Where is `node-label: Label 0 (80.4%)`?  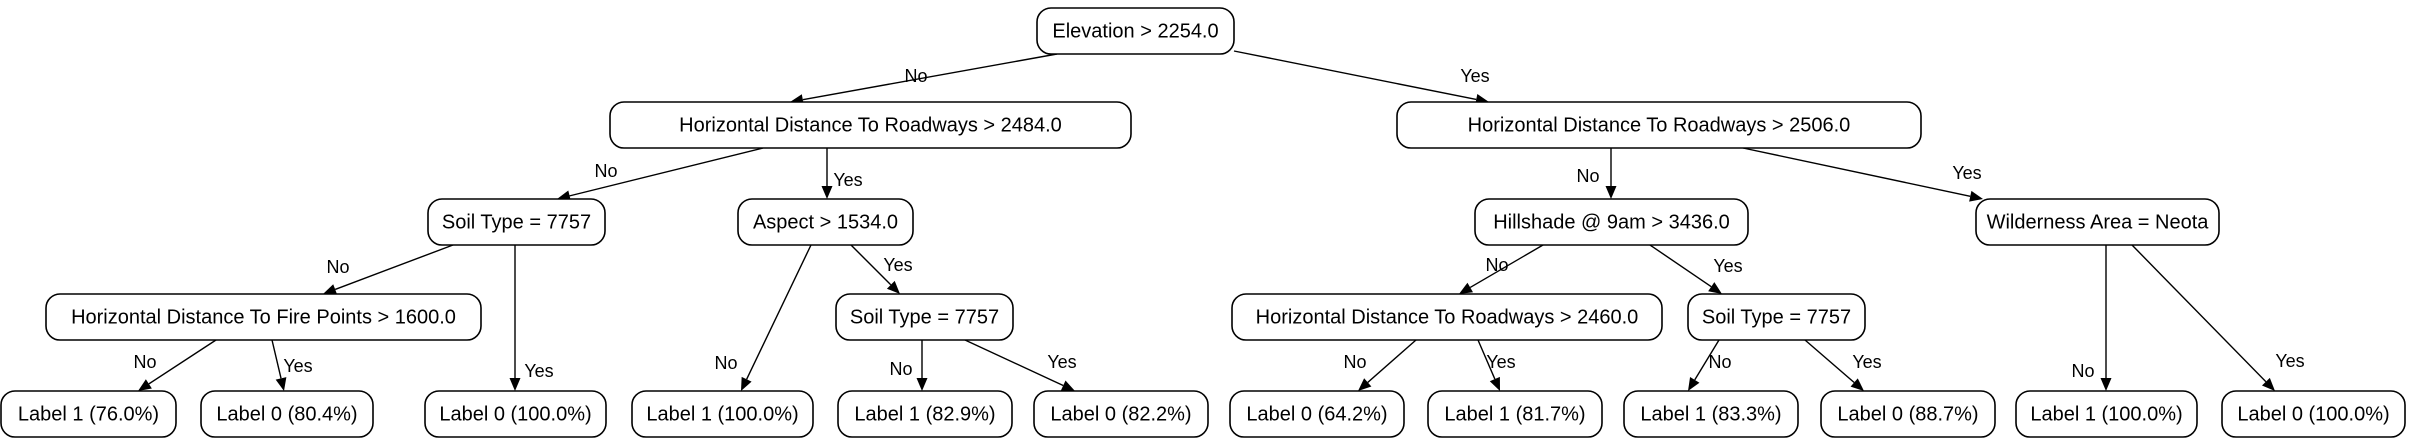
node-label: Label 0 (80.4%) is located at coordinates (286, 414).